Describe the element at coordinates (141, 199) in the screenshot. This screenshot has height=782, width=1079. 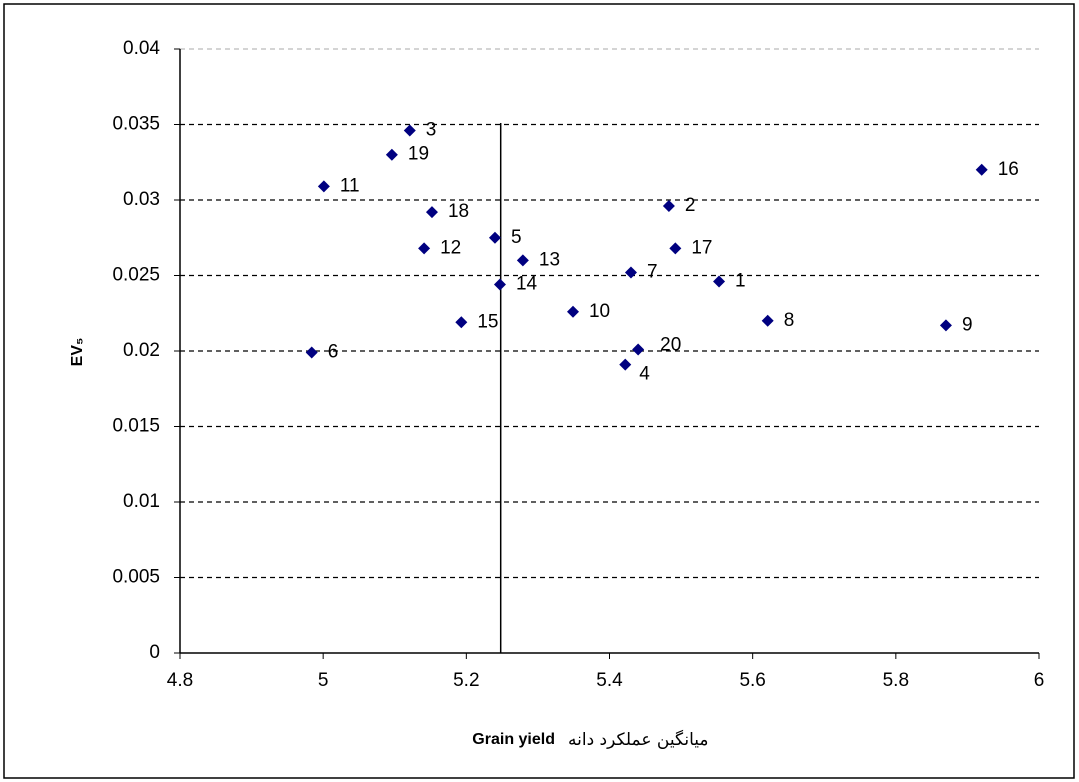
I see `y-tick-label: 0.03` at that location.